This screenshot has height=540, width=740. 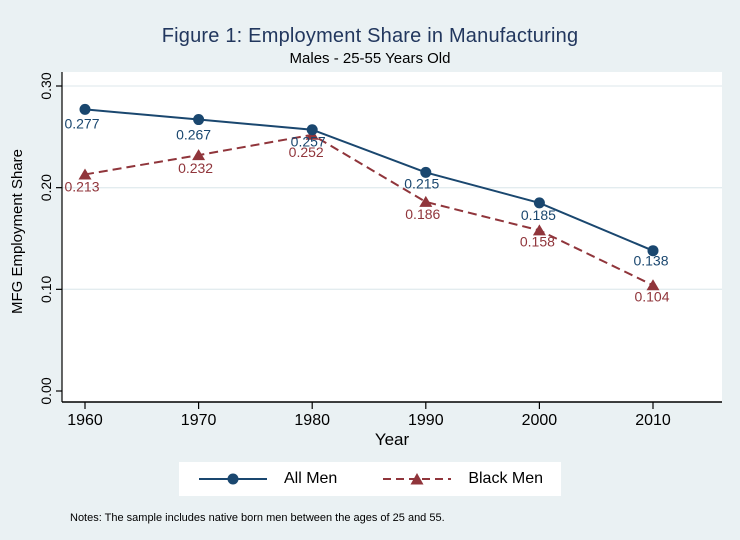 I want to click on data-point-label: 0.138, so click(x=650, y=261).